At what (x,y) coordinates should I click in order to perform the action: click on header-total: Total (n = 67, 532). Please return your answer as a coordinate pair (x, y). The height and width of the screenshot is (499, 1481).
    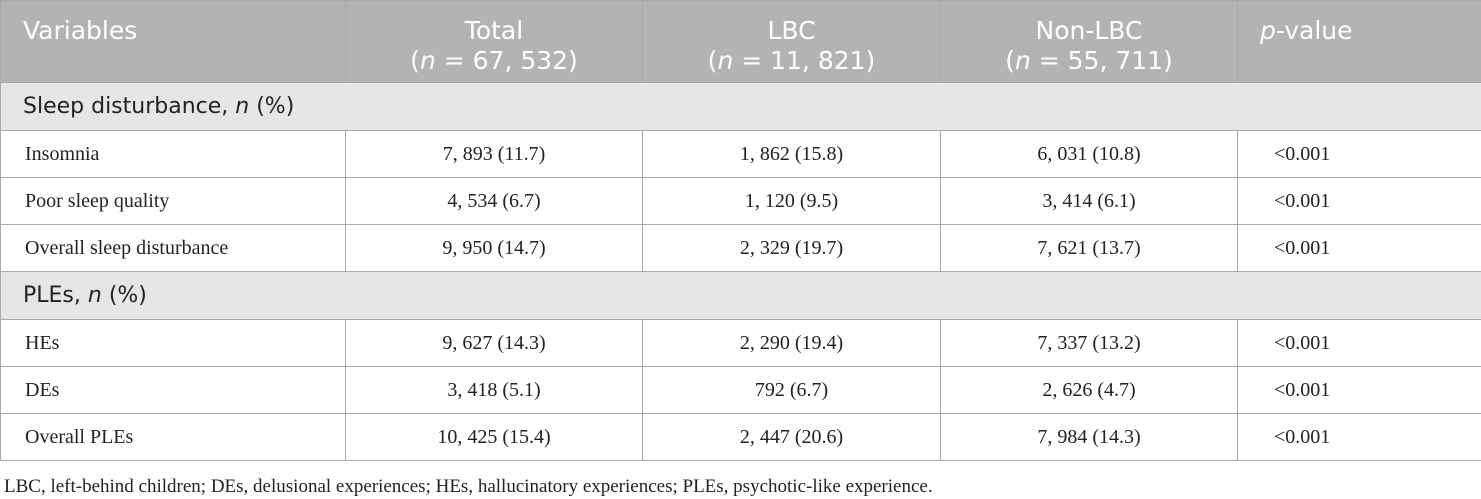
    Looking at the image, I should click on (494, 41).